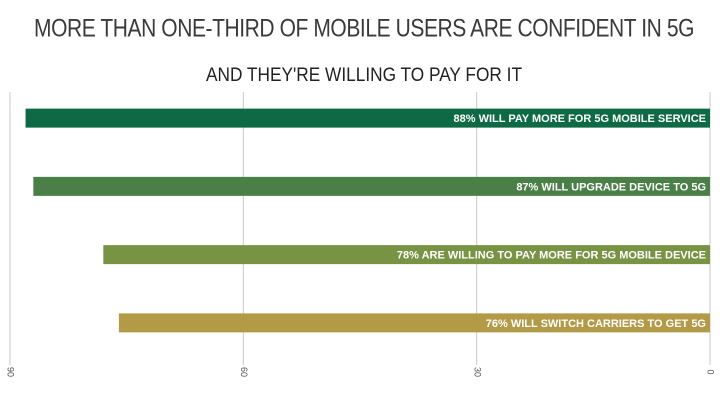 This screenshot has width=728, height=400. Describe the element at coordinates (364, 75) in the screenshot. I see `chart-subtitle: AND THEY'RE WILLING TO PAY FOR IT` at that location.